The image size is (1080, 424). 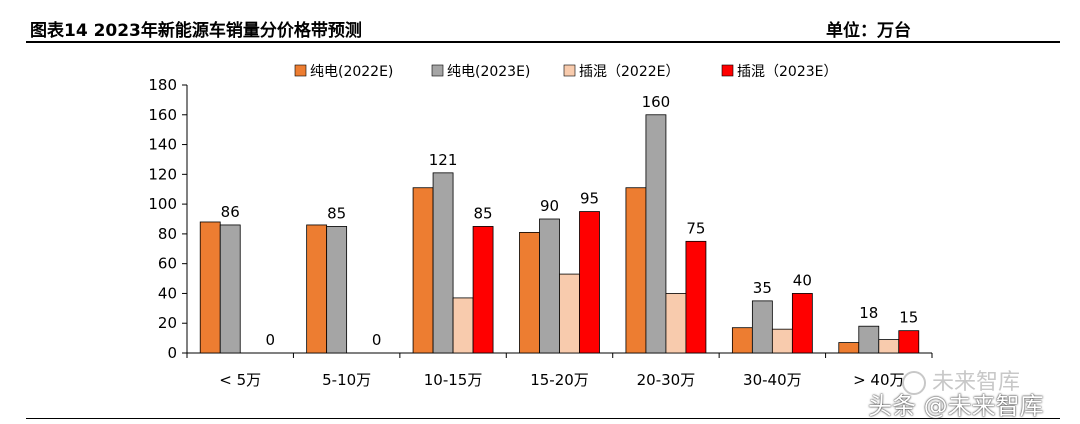 What do you see at coordinates (868, 31) in the screenshot?
I see `unit-label: 单位：万台` at bounding box center [868, 31].